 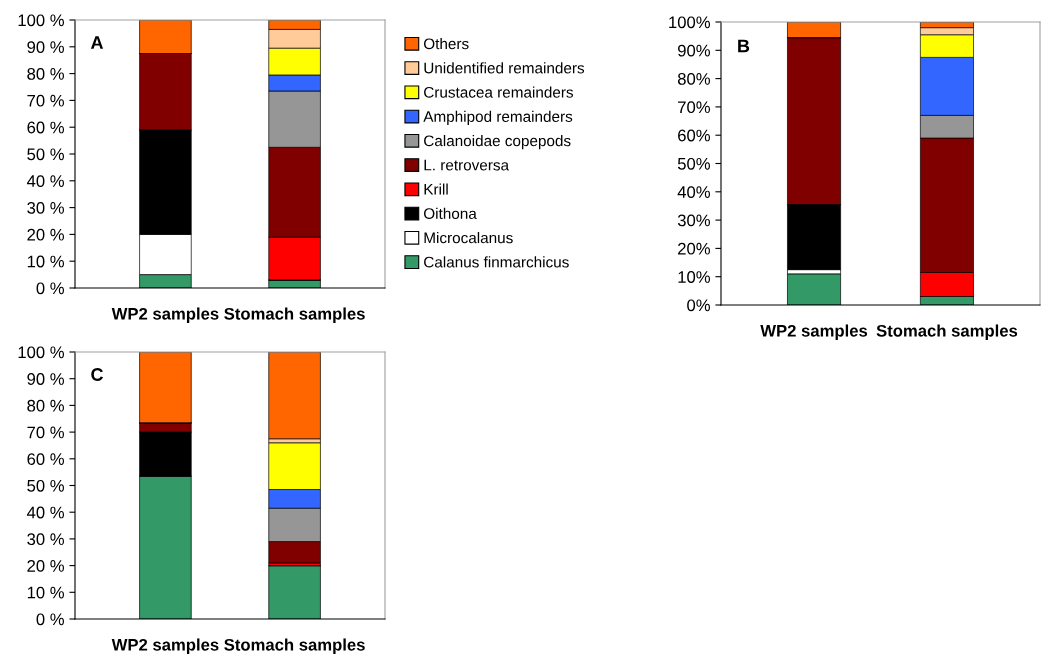 What do you see at coordinates (97, 42) in the screenshot?
I see `annotation: A` at bounding box center [97, 42].